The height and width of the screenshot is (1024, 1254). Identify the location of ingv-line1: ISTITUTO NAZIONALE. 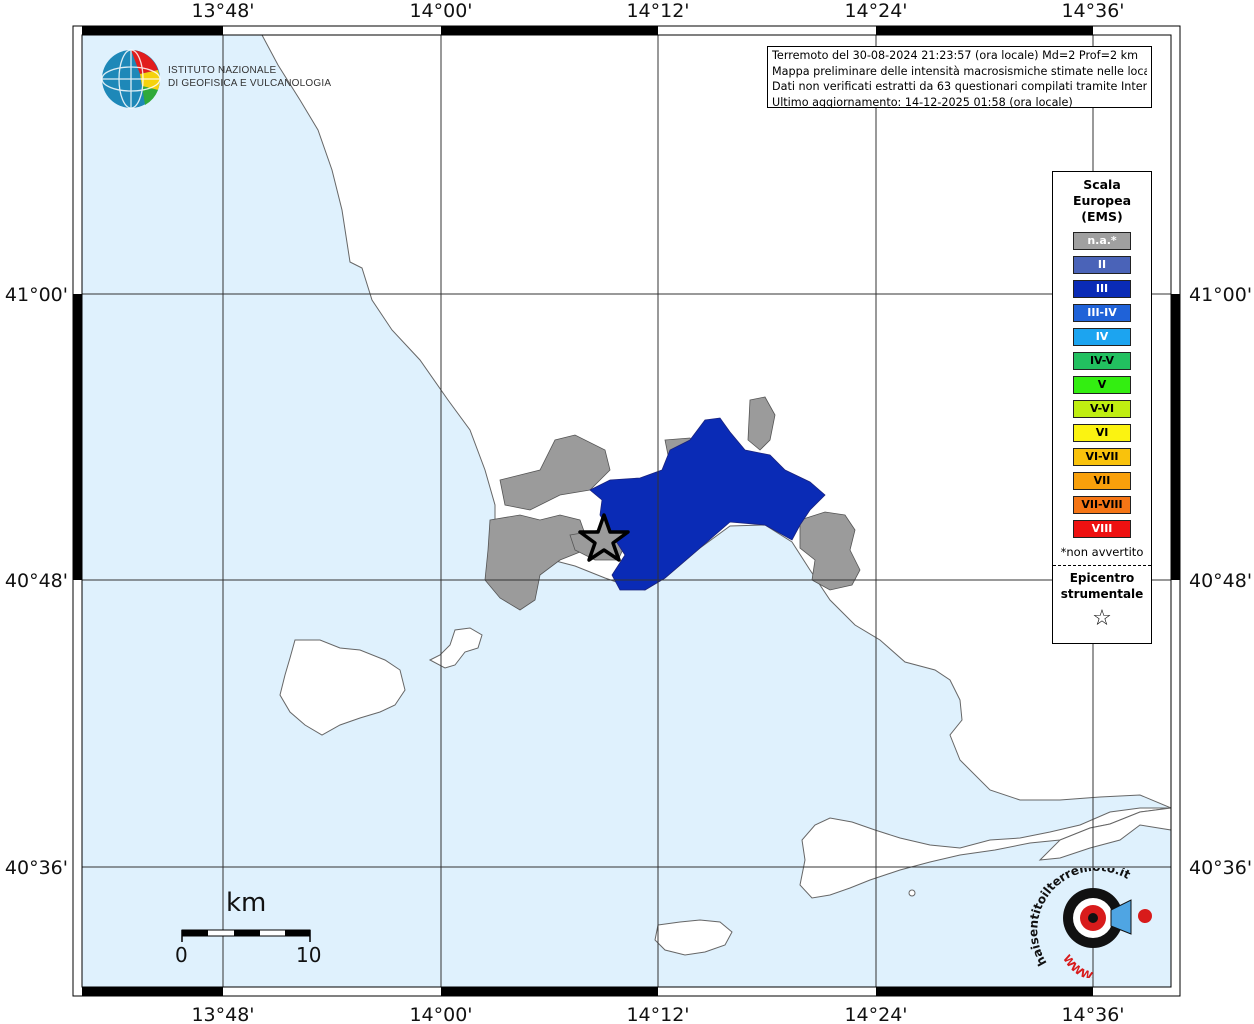
(222, 70).